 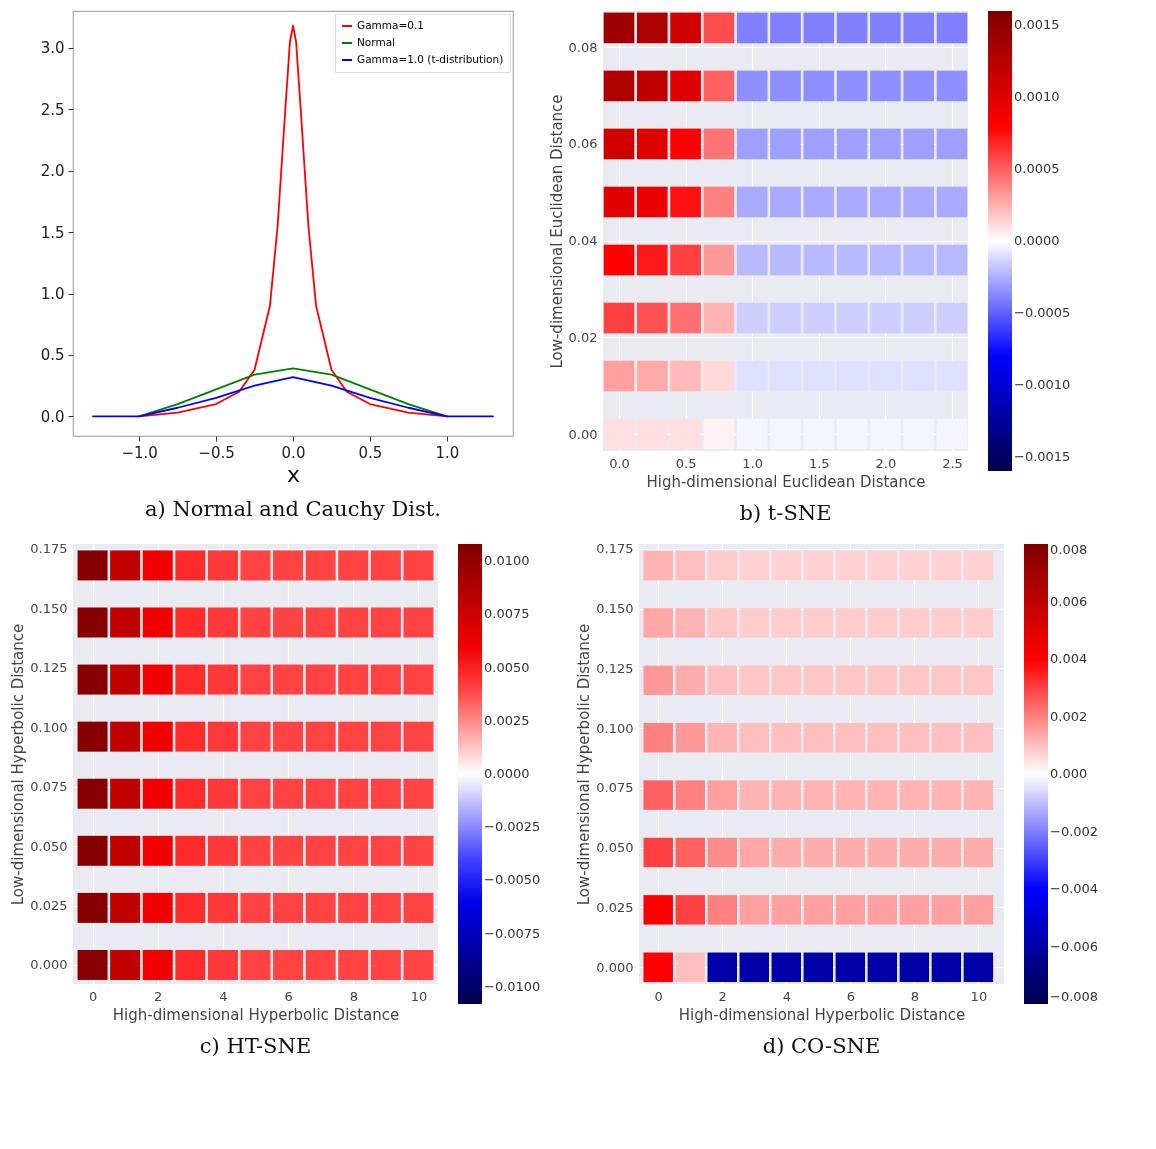 I want to click on color-bar-label: −0.004, so click(x=1074, y=888).